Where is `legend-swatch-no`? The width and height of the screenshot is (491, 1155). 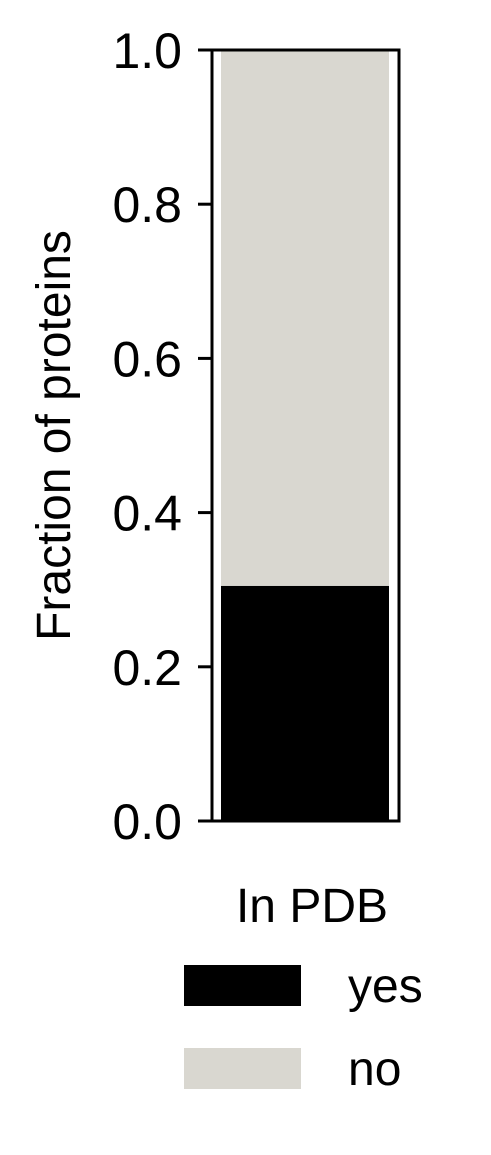
legend-swatch-no is located at coordinates (242, 1068).